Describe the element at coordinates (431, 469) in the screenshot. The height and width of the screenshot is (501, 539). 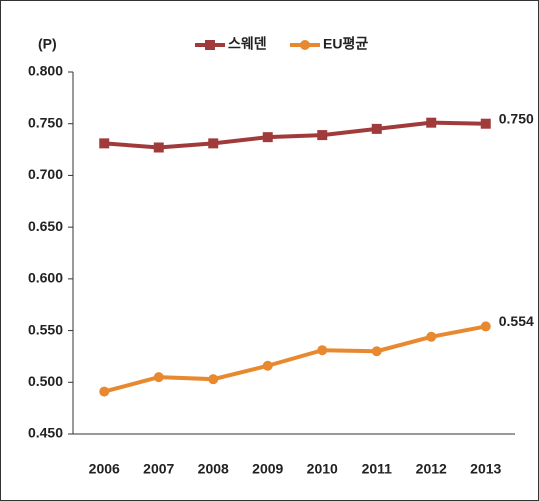
I see `x-tick-label: 2012` at that location.